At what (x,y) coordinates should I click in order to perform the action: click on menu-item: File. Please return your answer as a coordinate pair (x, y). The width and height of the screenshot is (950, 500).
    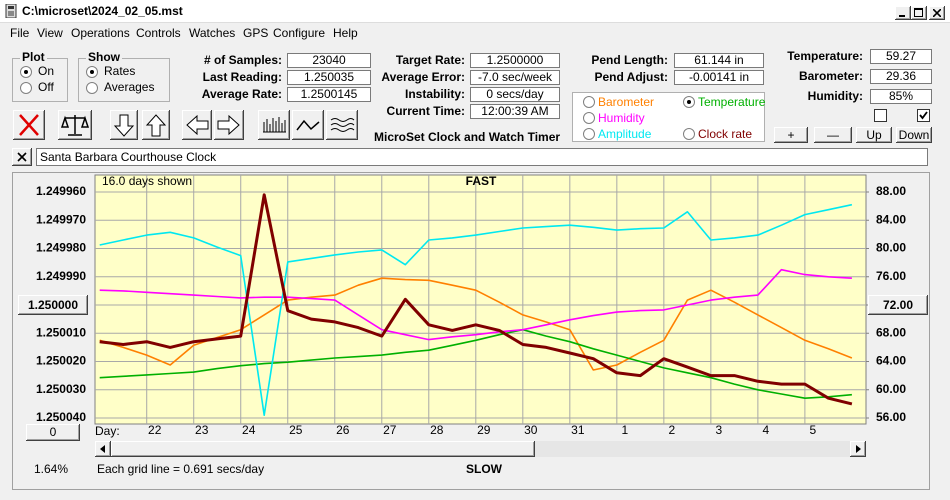
    Looking at the image, I should click on (20, 33).